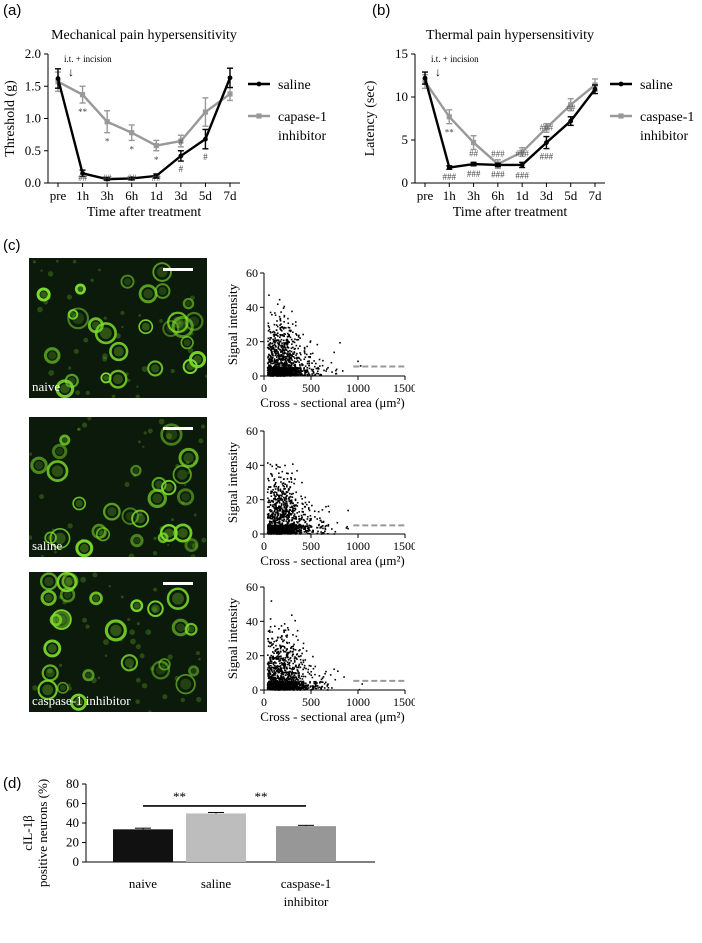 The height and width of the screenshot is (943, 702). What do you see at coordinates (450, 133) in the screenshot?
I see `significance-mark: **` at bounding box center [450, 133].